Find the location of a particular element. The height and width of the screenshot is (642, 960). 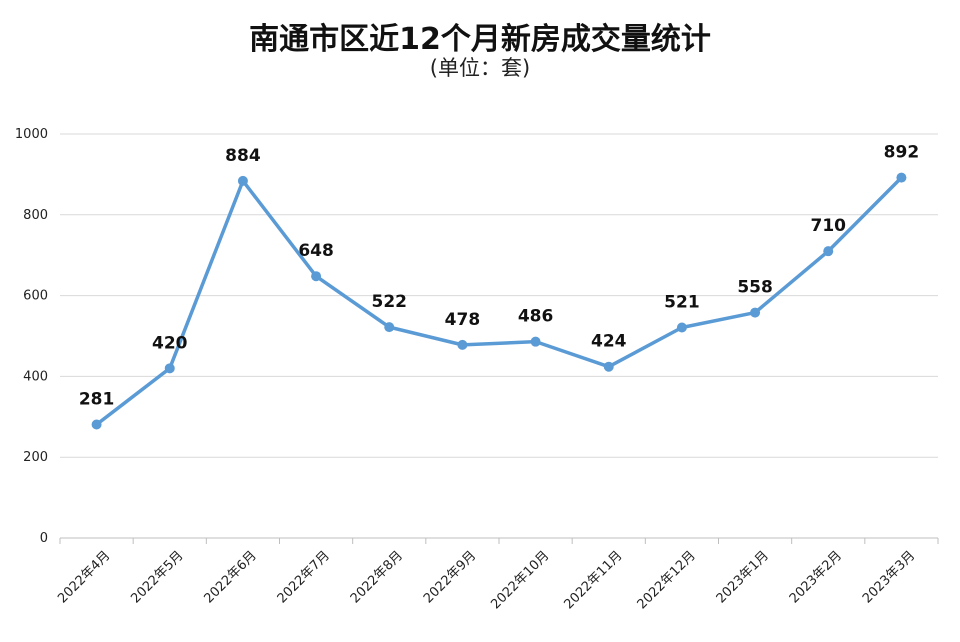

chart-subtitle: (单位：套) is located at coordinates (480, 68).